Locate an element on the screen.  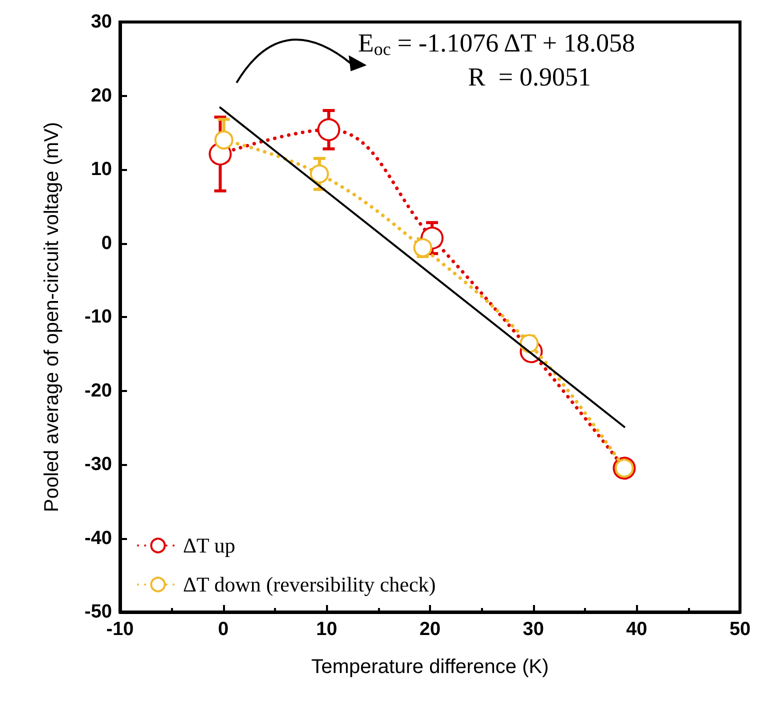
y-tick-label: 10 is located at coordinates (101, 169).